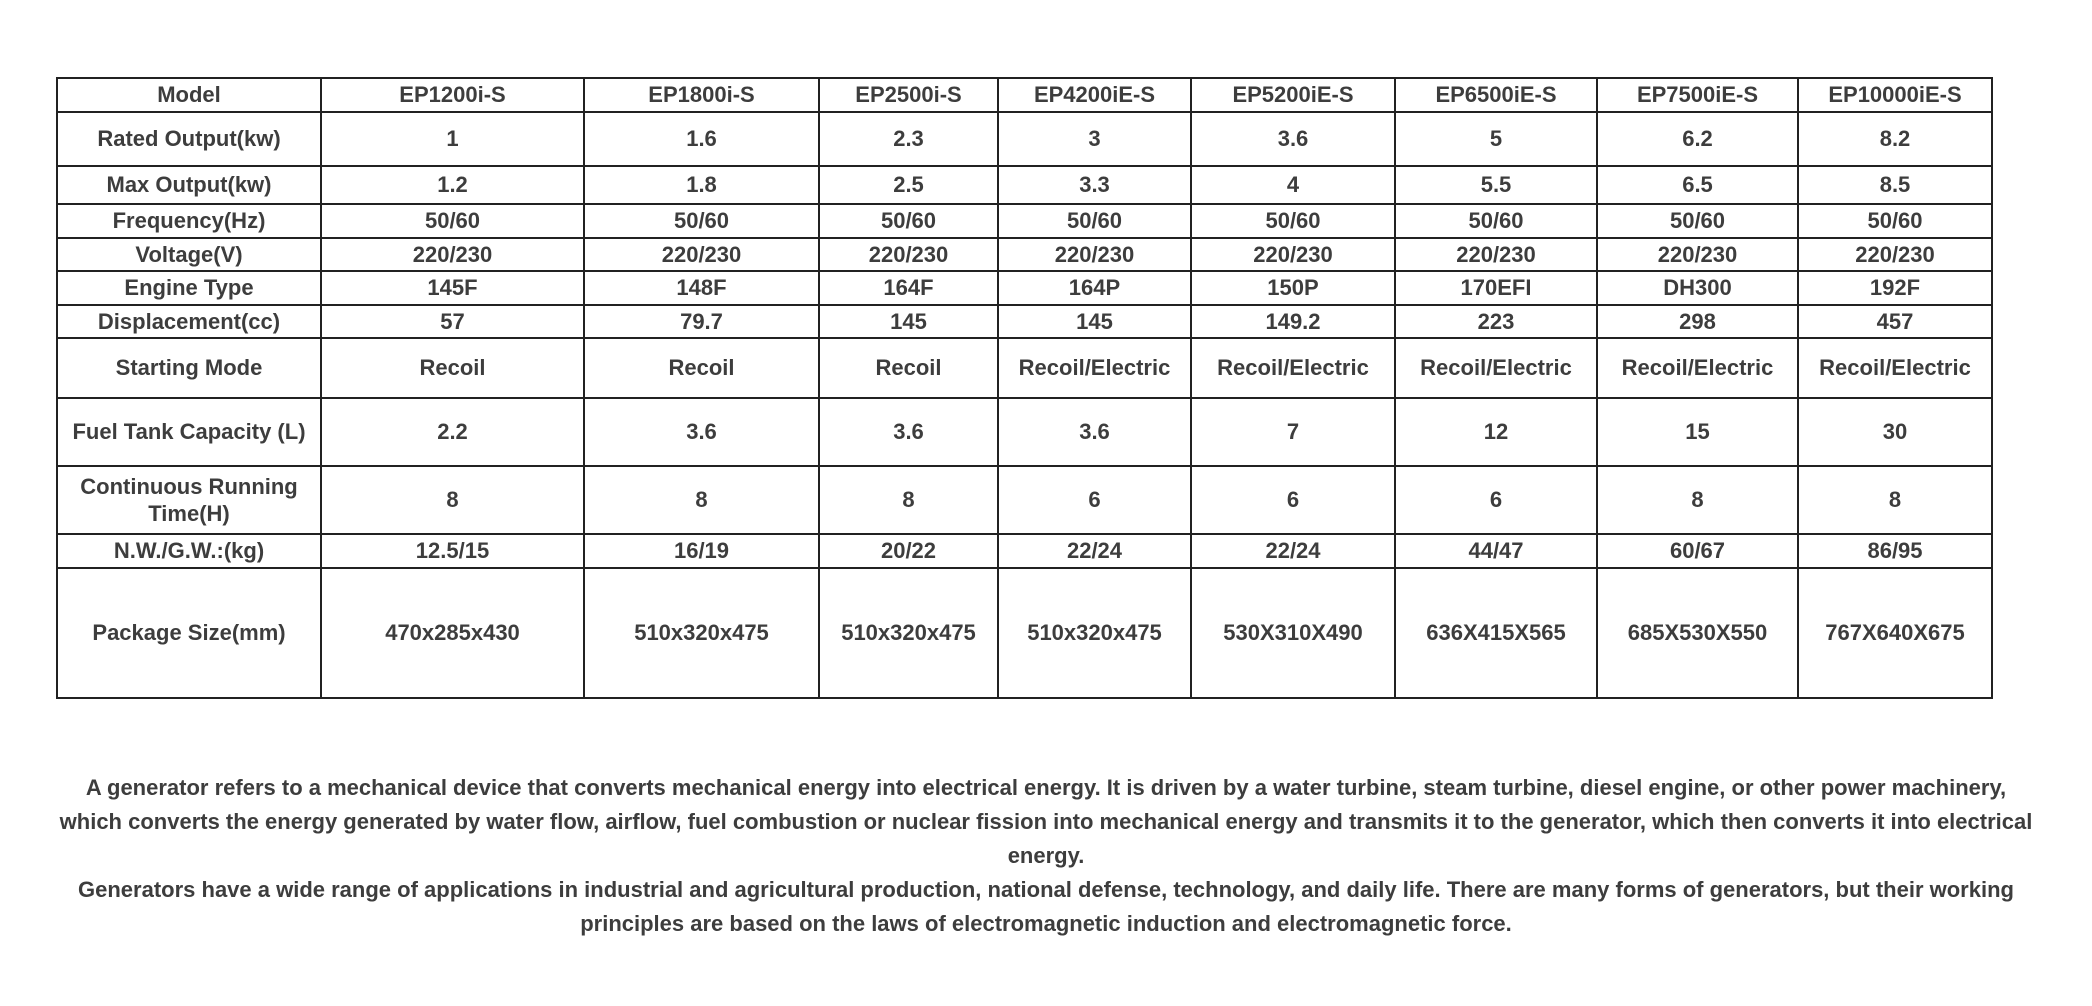 The image size is (2092, 1006). What do you see at coordinates (701, 95) in the screenshot?
I see `column-header-ep1800i-s: EP1800i-S` at bounding box center [701, 95].